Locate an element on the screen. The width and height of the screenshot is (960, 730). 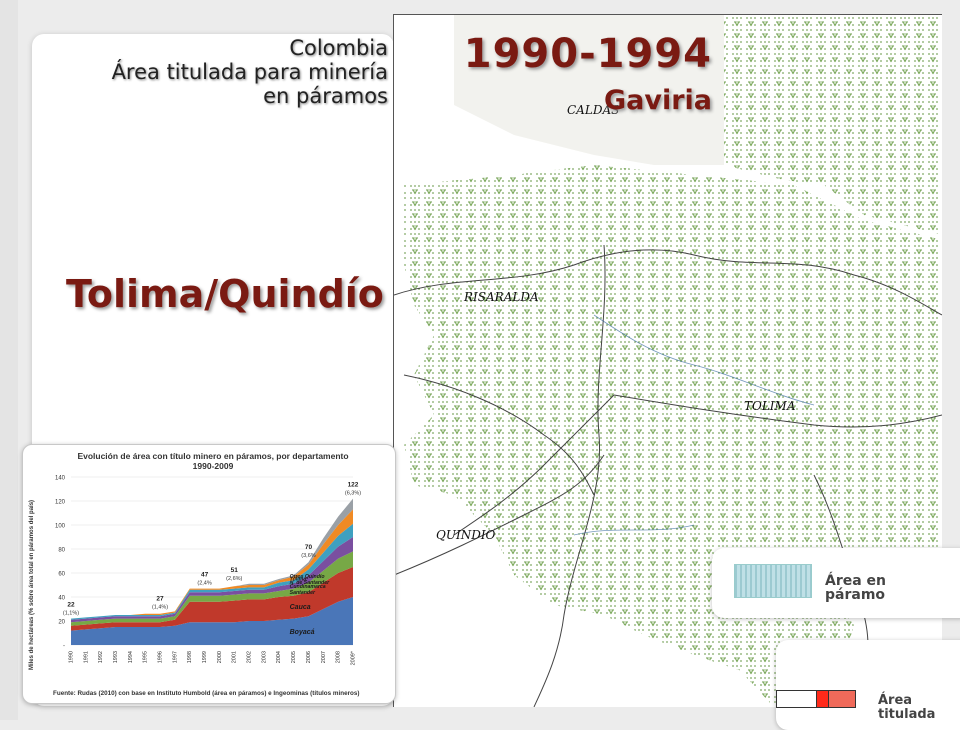
titled-swatch-mid is located at coordinates (842, 699).